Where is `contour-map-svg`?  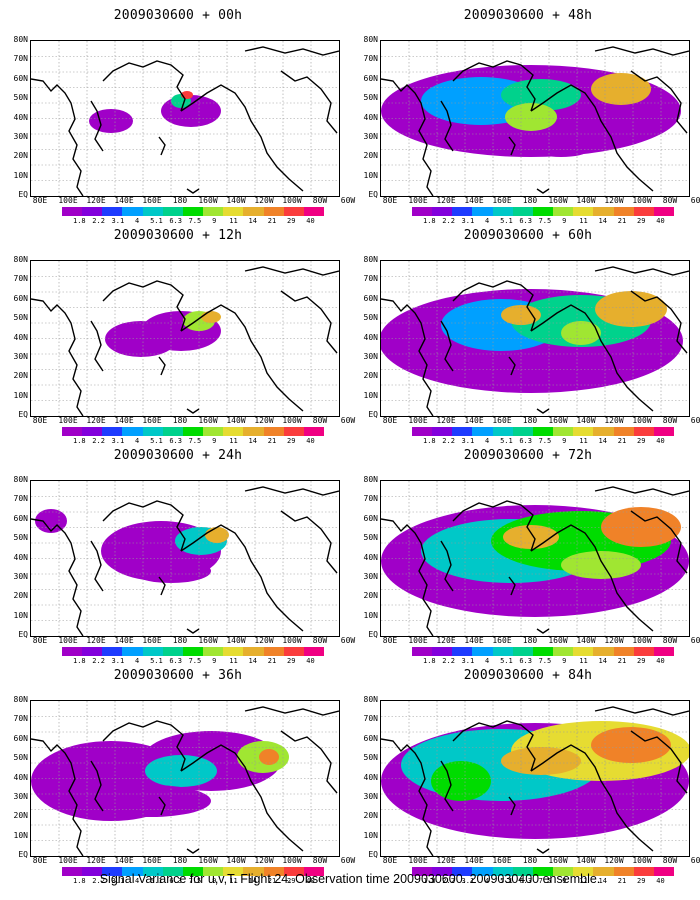 contour-map-svg is located at coordinates (185, 118).